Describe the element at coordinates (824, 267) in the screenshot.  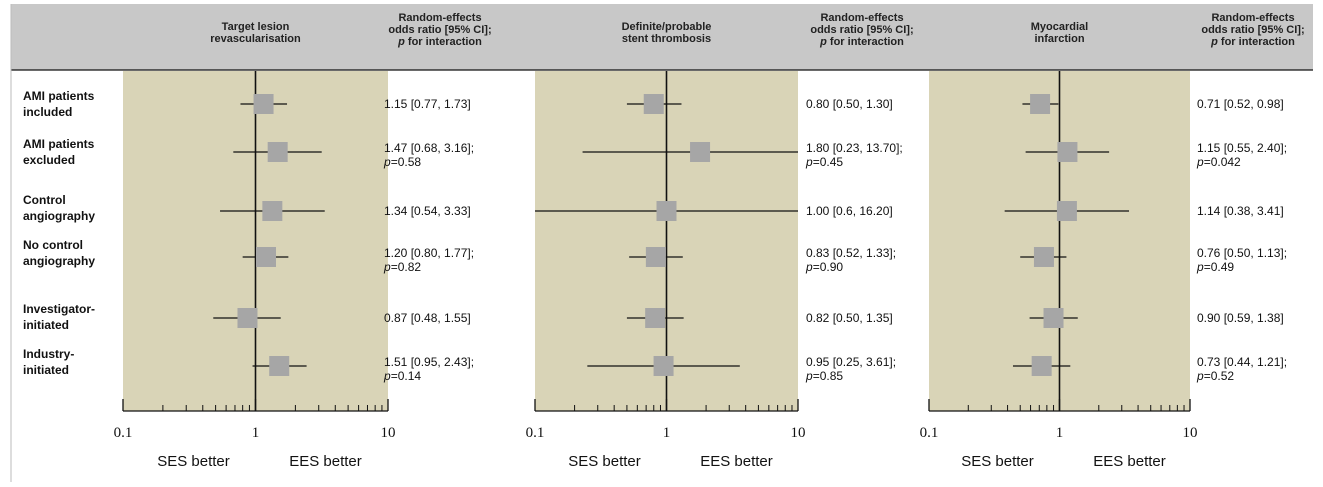
I see `ci-value-label: p=0.90` at that location.